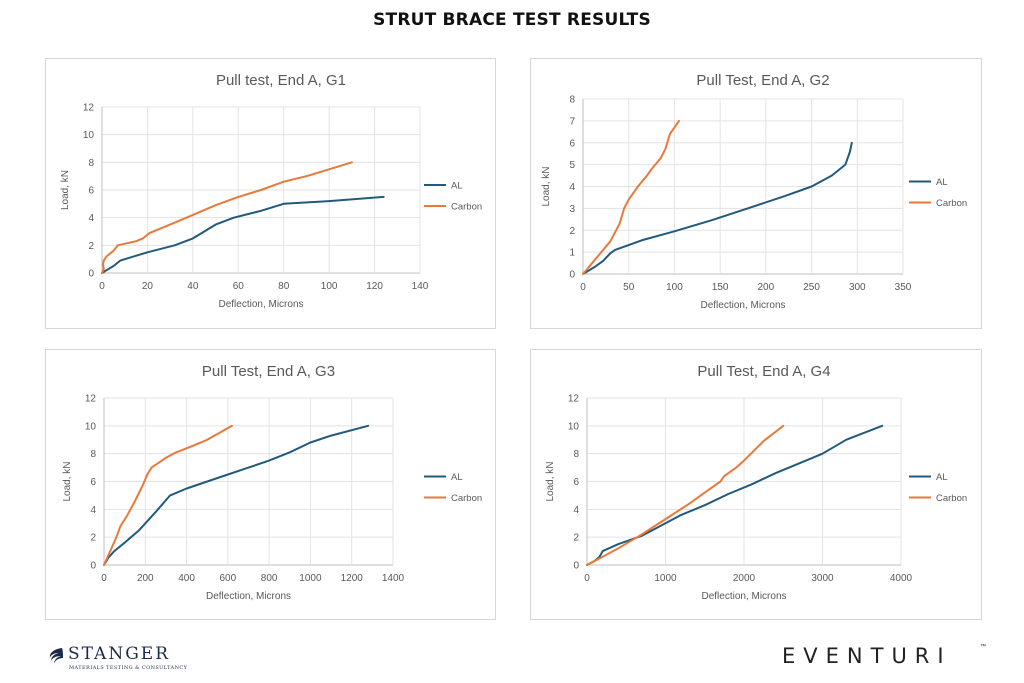 Image resolution: width=1024 pixels, height=683 pixels. What do you see at coordinates (268, 371) in the screenshot?
I see `chart-title: Pull Test, End A, G3` at bounding box center [268, 371].